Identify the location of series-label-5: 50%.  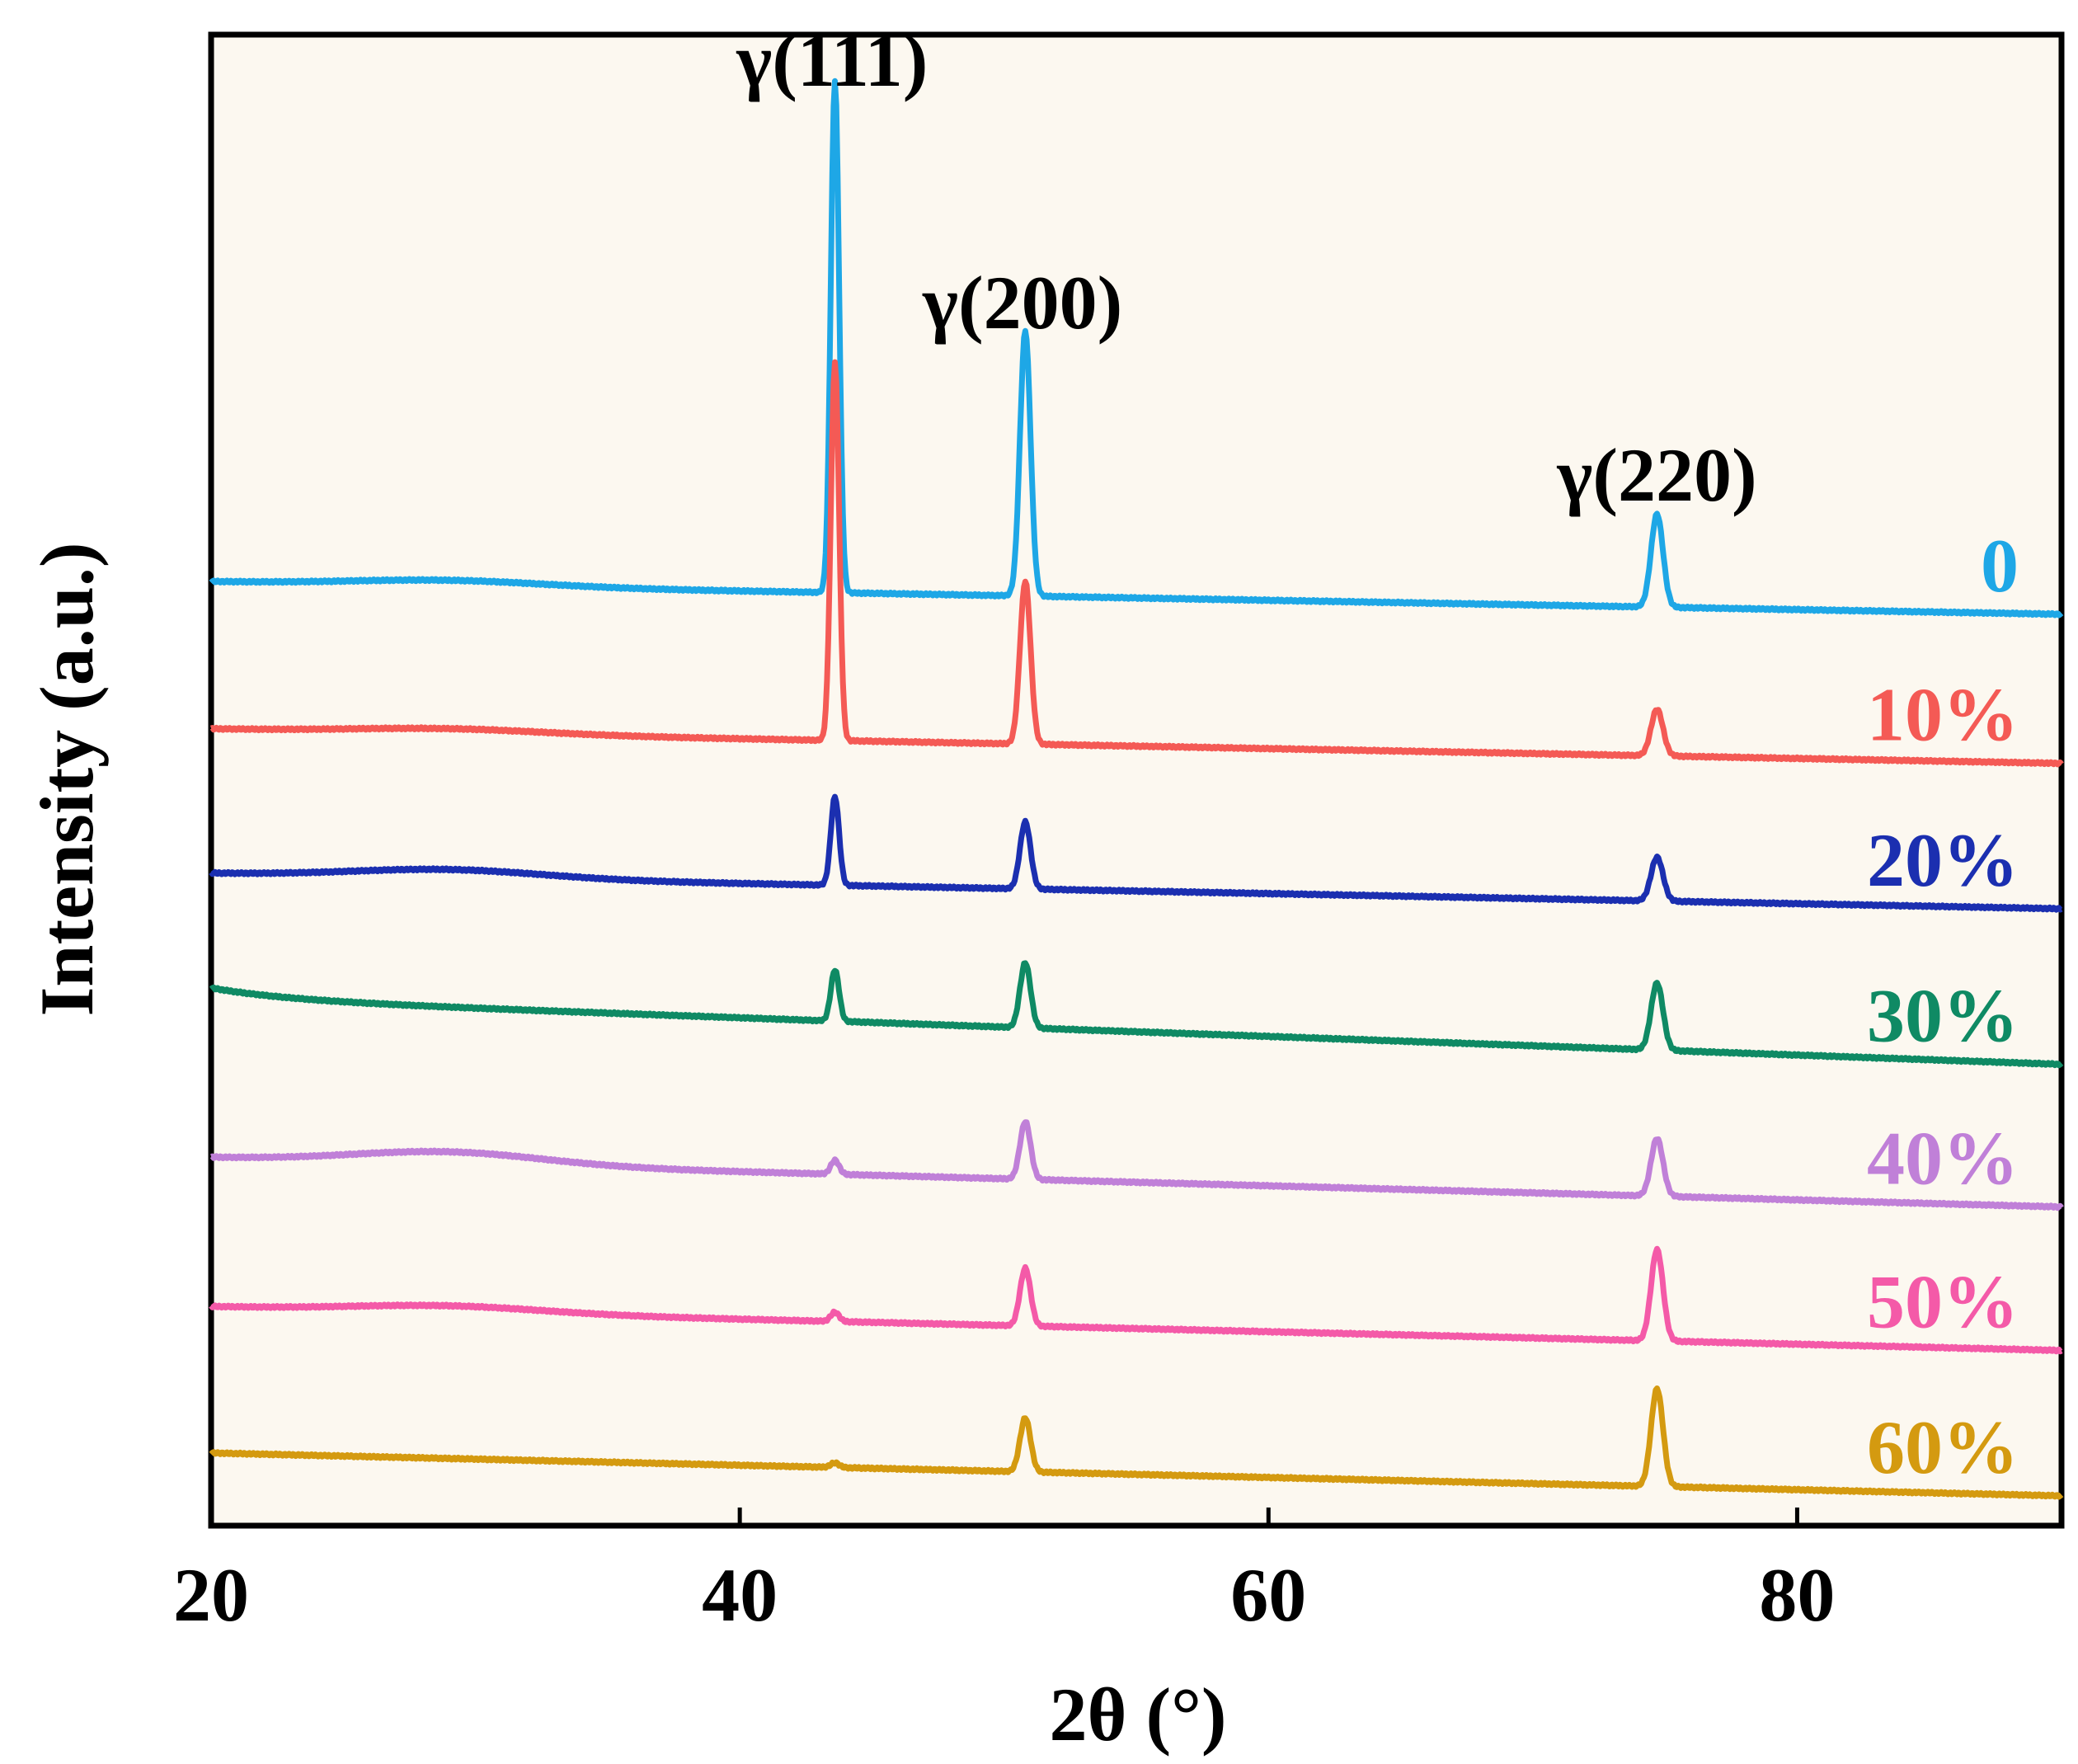
(1943, 1302).